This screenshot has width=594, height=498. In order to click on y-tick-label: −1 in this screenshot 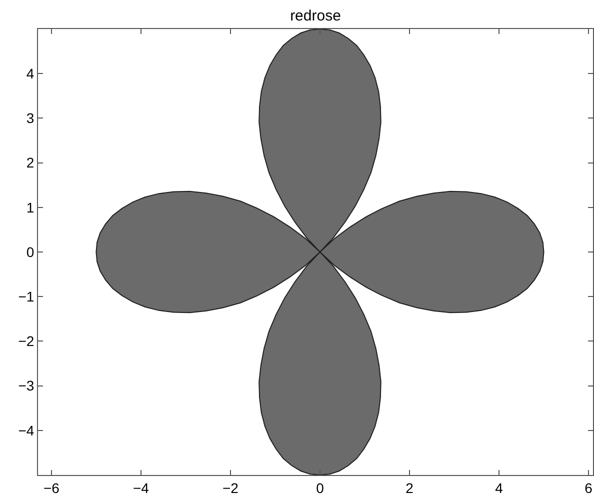, I will do `click(26, 296)`.